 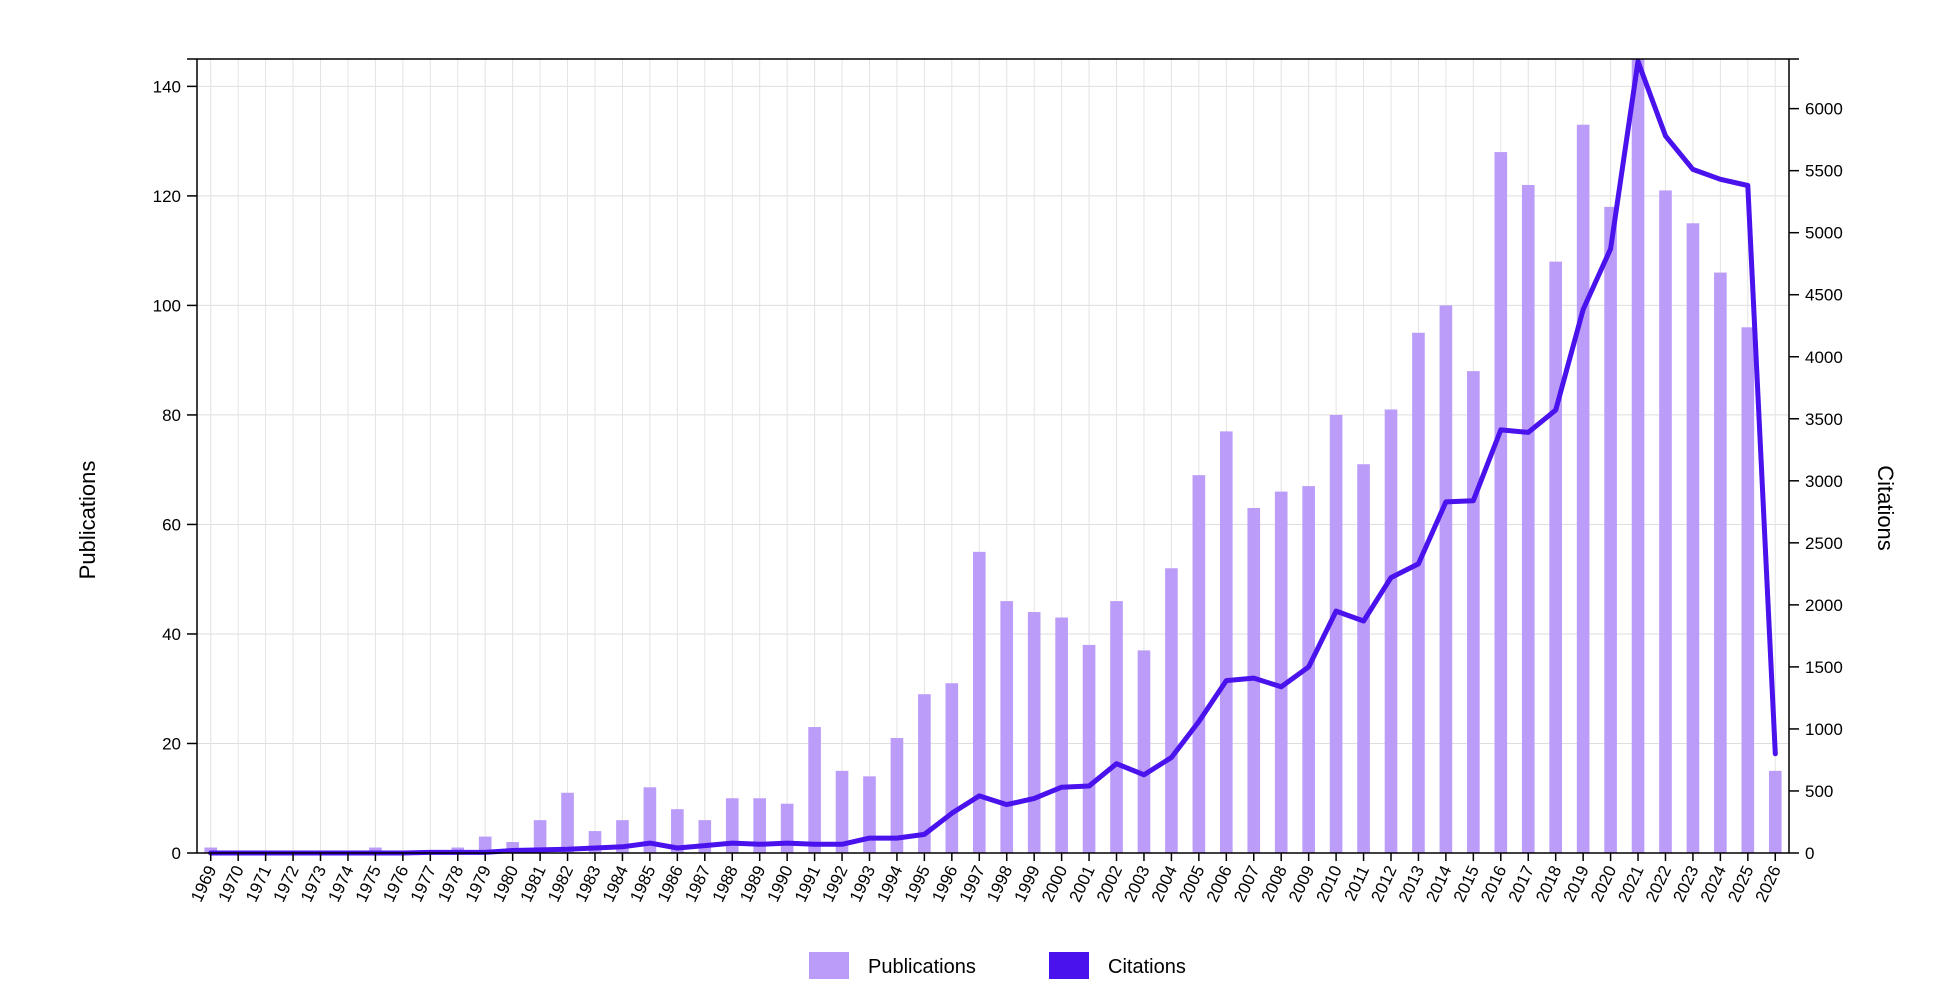 I want to click on x-tick-label-2008: 2008, so click(x=1274, y=884).